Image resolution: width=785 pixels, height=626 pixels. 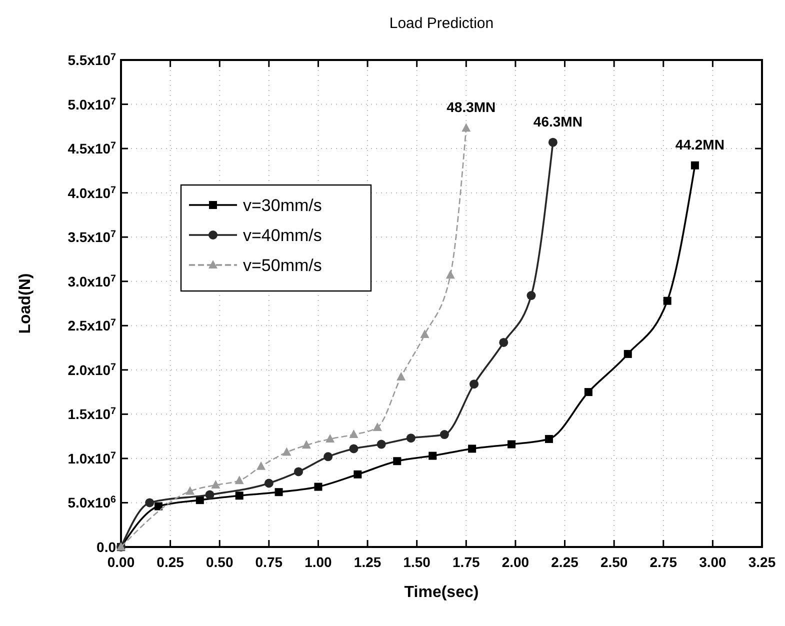 What do you see at coordinates (92, 148) in the screenshot?
I see `y-tick-label: 4.5x10$^{7}$` at bounding box center [92, 148].